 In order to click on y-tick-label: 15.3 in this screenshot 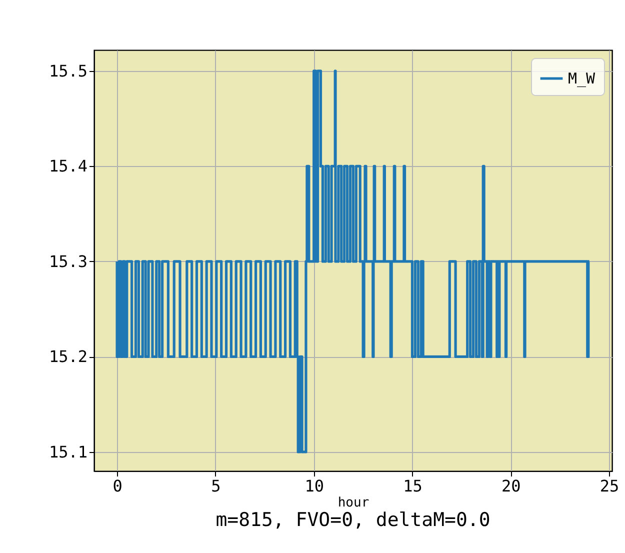, I will do `click(68, 261)`.